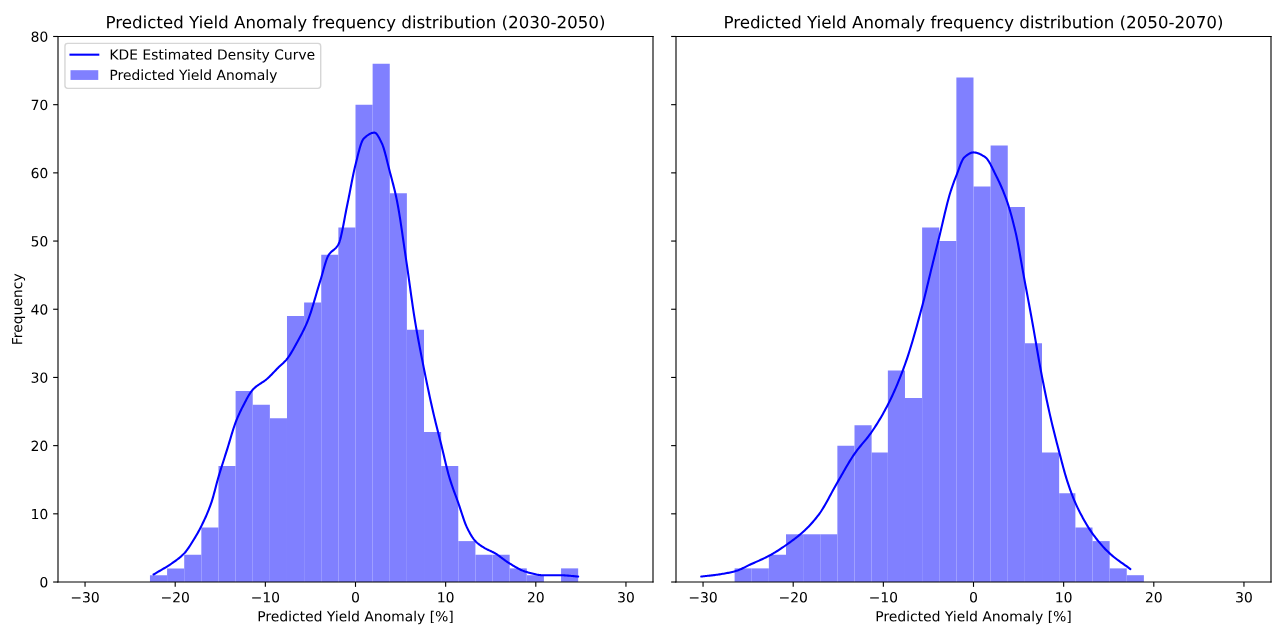  I want to click on legend-label: Predicted Yield Anomaly, so click(193, 76).